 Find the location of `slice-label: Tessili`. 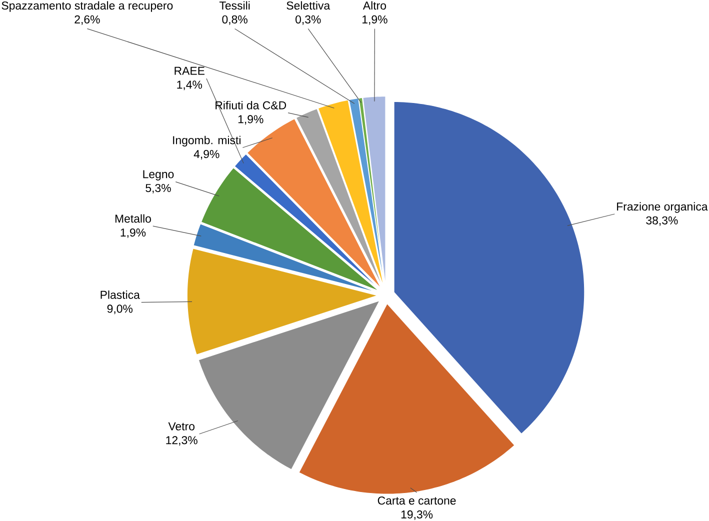

slice-label: Tessili is located at coordinates (234, 5).